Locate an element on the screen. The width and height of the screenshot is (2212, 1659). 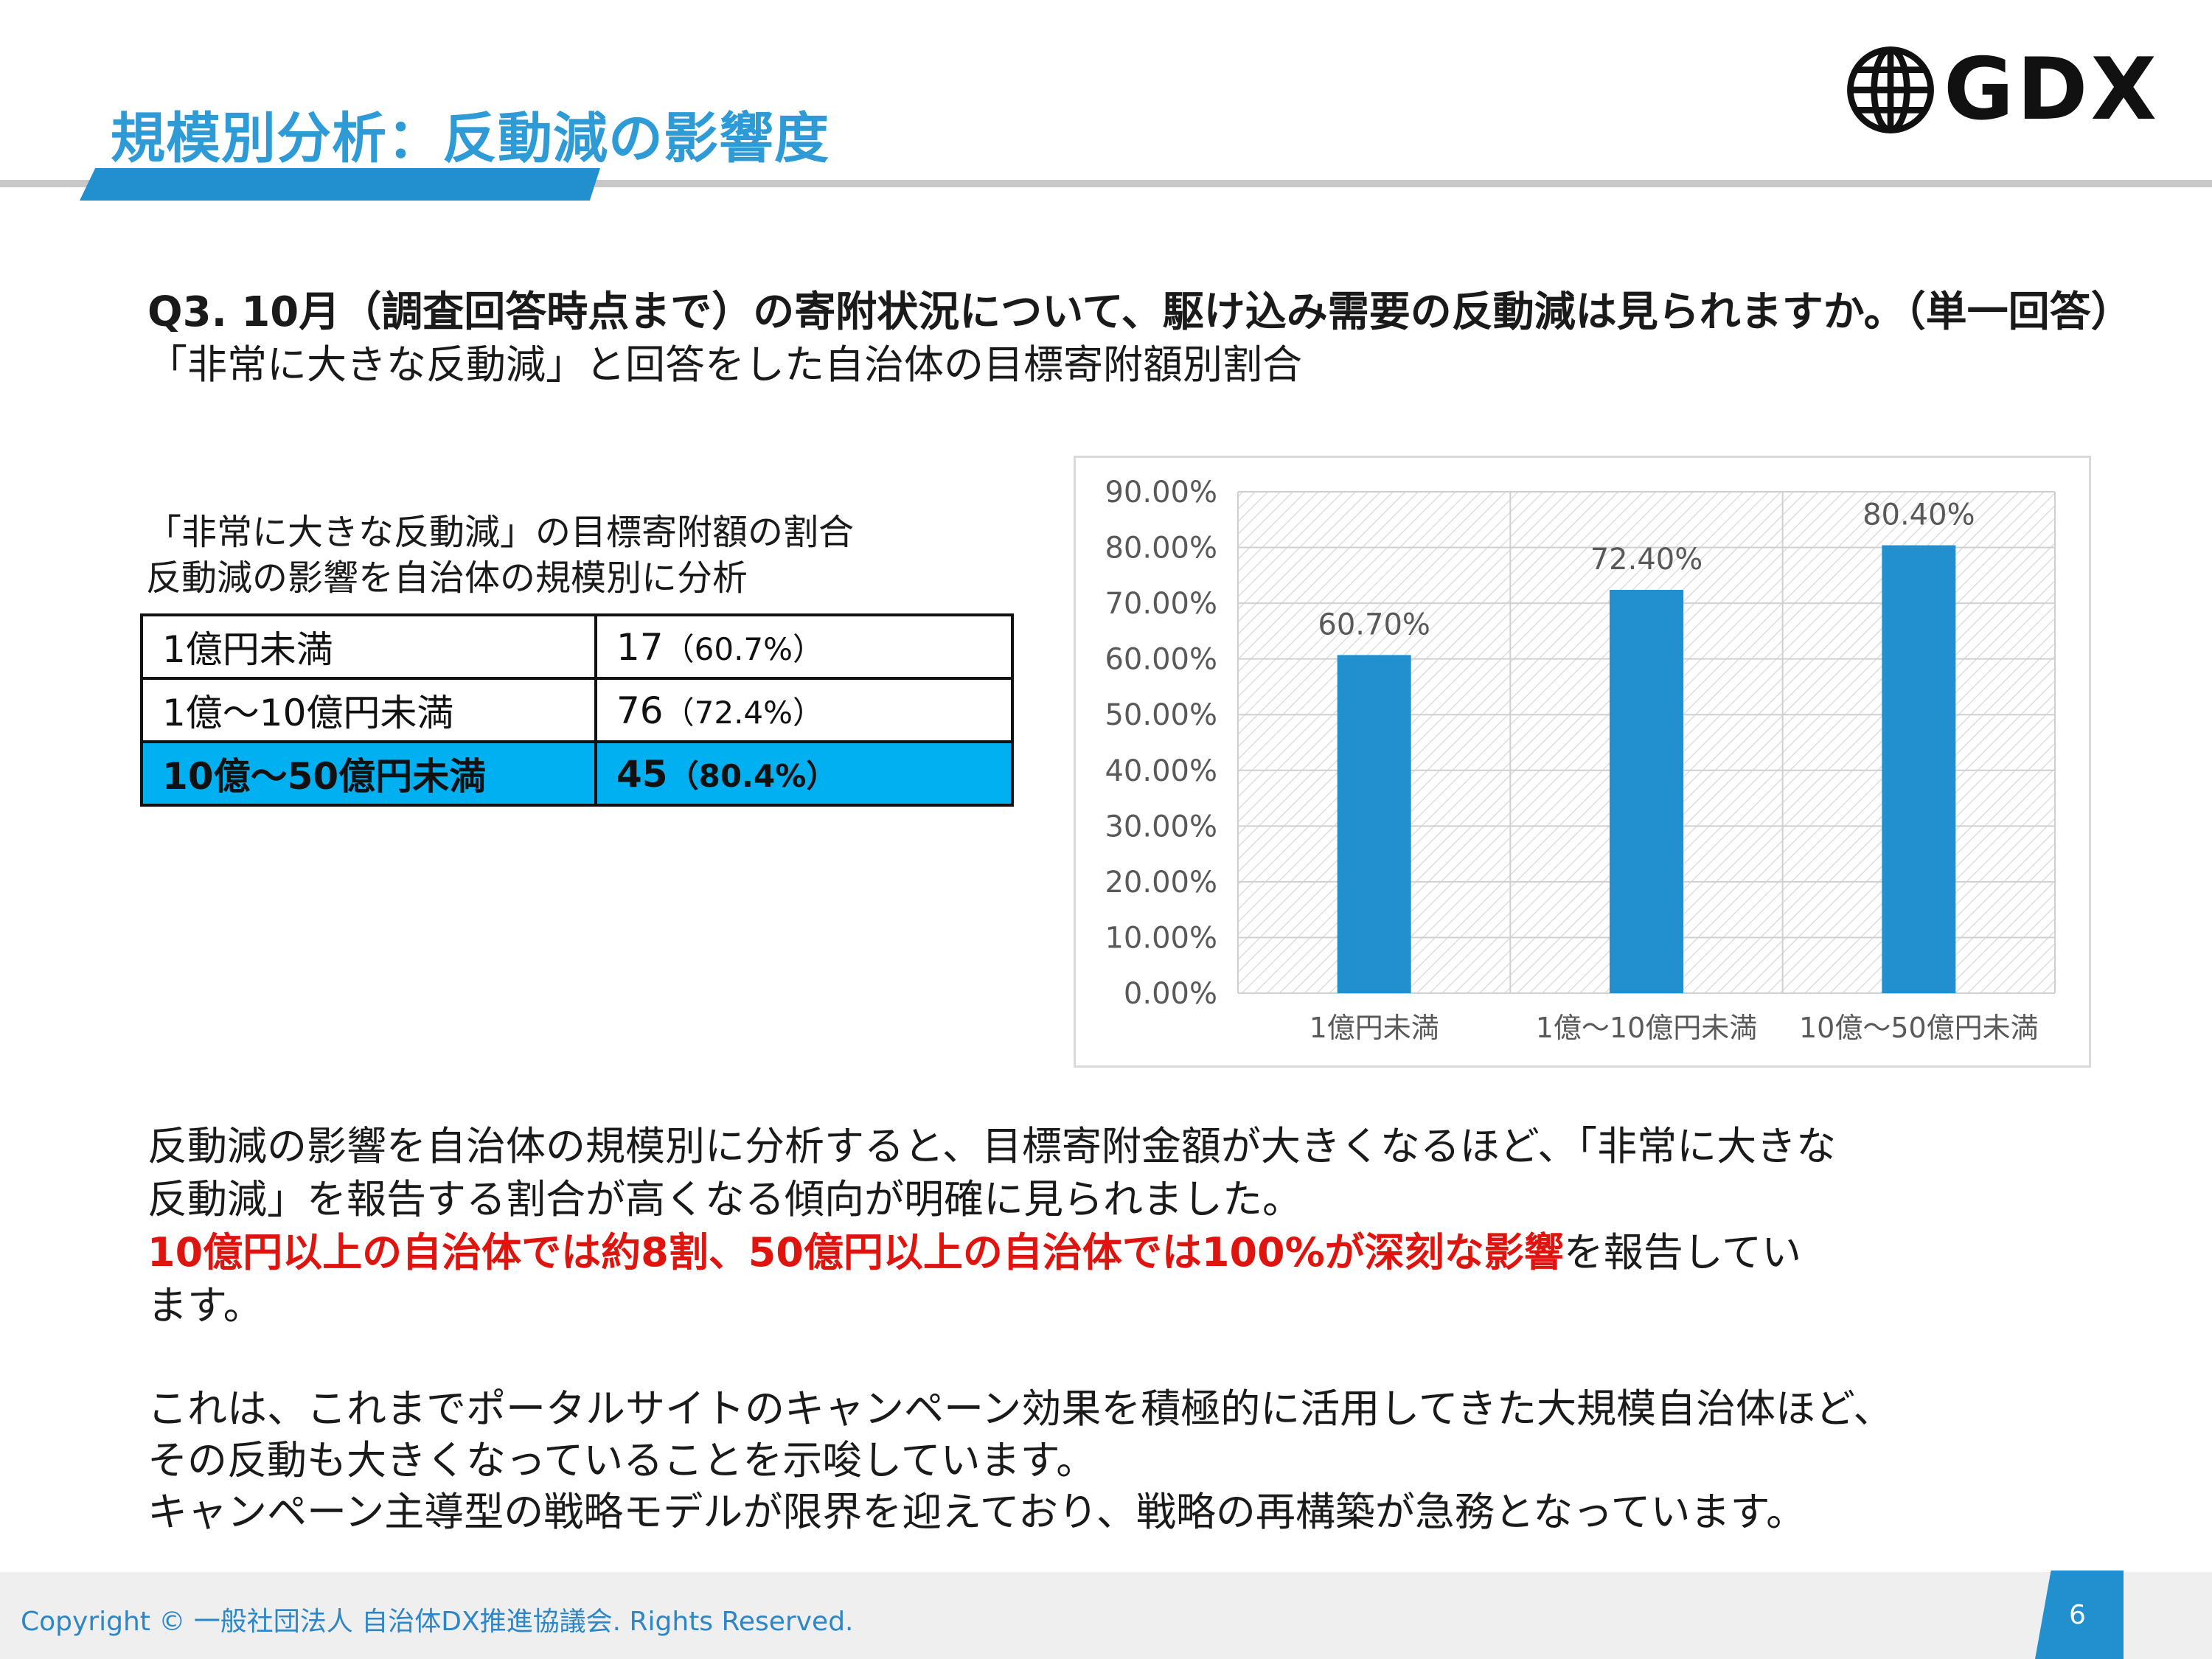
y-tick-label: 90.00% is located at coordinates (1161, 492).